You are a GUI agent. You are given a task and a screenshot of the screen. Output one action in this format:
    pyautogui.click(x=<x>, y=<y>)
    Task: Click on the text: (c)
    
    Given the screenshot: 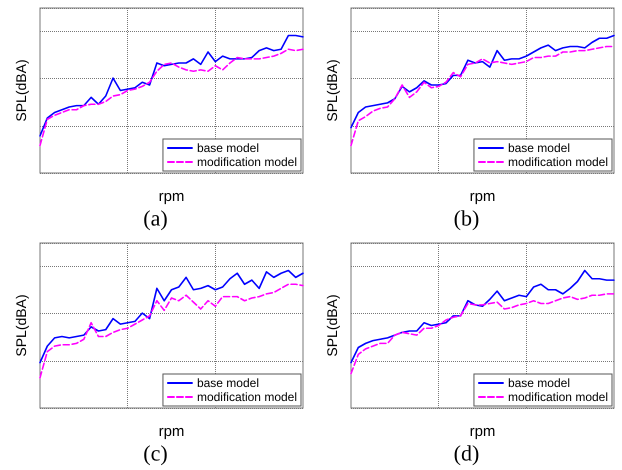 What is the action you would take?
    pyautogui.click(x=155, y=453)
    